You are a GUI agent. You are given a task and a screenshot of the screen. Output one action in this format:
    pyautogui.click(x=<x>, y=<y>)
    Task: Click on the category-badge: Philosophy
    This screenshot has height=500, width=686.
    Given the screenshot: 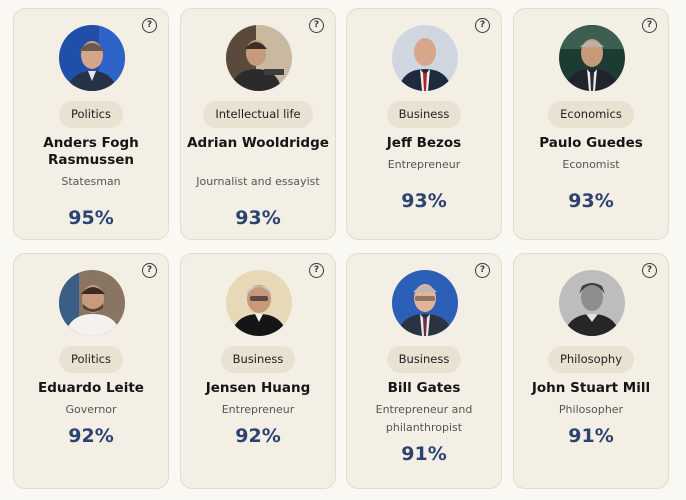 What is the action you would take?
    pyautogui.click(x=591, y=359)
    